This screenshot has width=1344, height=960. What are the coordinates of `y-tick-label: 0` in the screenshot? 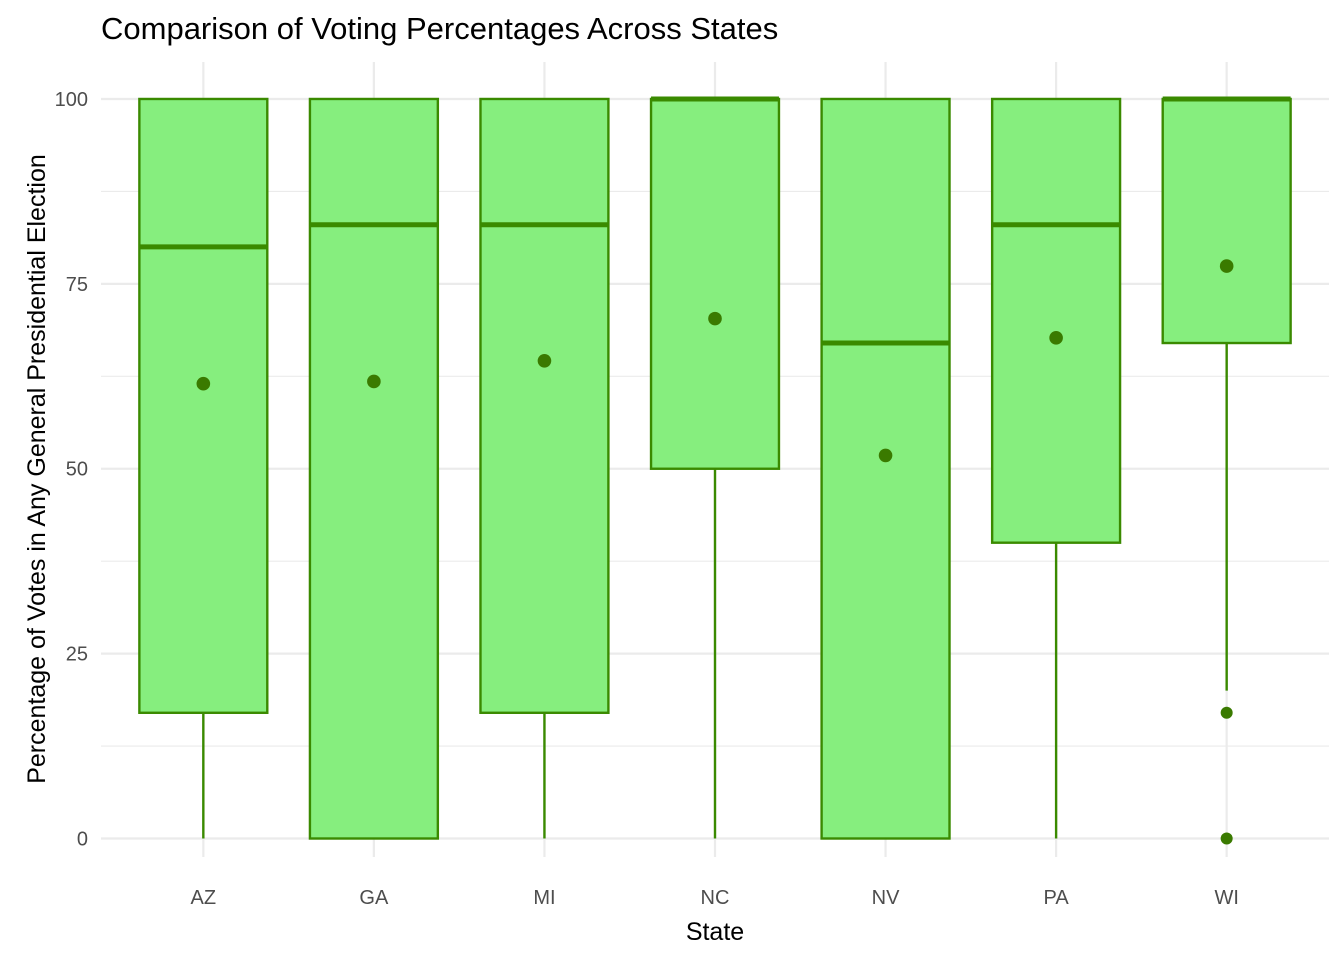 It's located at (82, 840).